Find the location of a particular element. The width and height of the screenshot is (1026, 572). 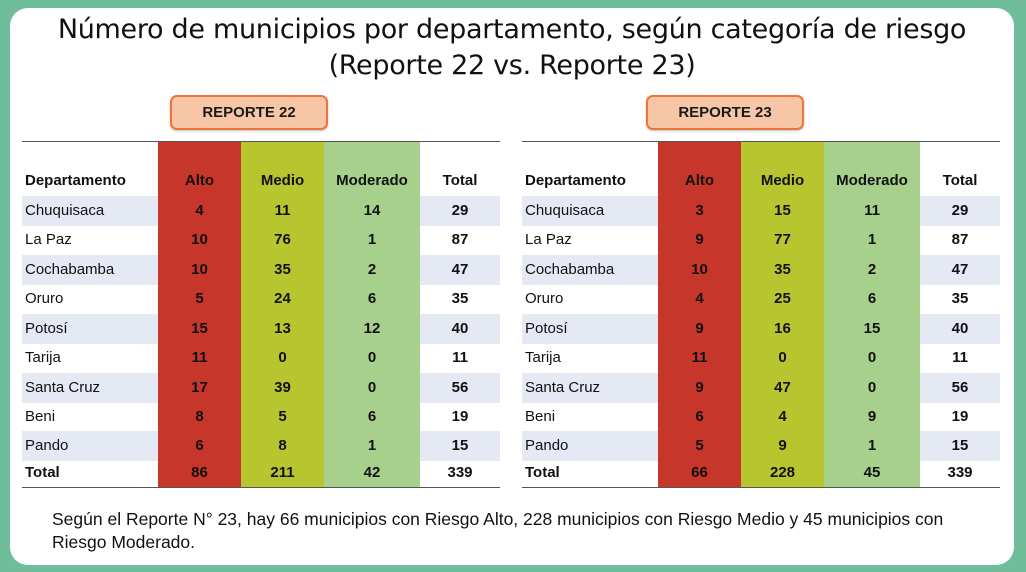

cell-alto: 6 is located at coordinates (199, 445).